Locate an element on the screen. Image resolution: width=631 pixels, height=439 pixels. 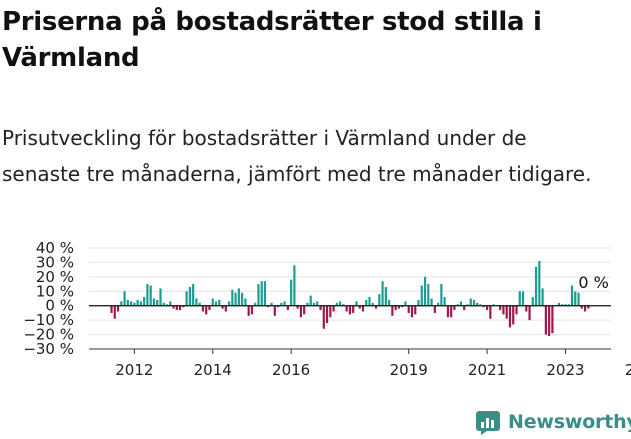
y-tick-label: −20 % is located at coordinates (48, 335).